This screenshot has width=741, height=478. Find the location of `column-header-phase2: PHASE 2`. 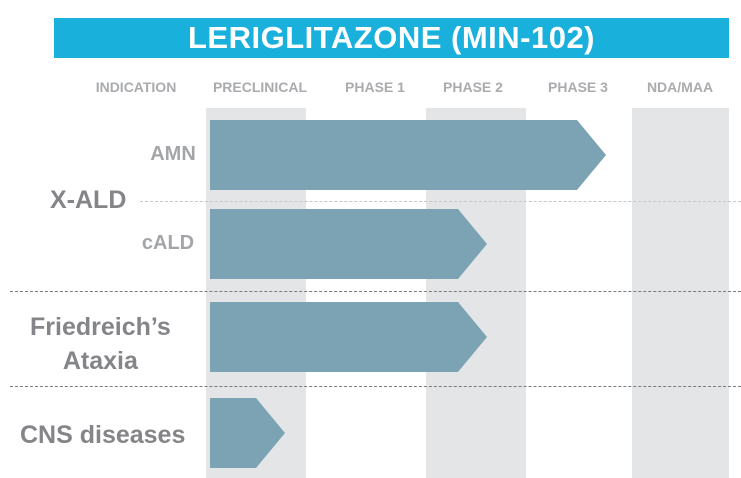

column-header-phase2: PHASE 2 is located at coordinates (473, 87).